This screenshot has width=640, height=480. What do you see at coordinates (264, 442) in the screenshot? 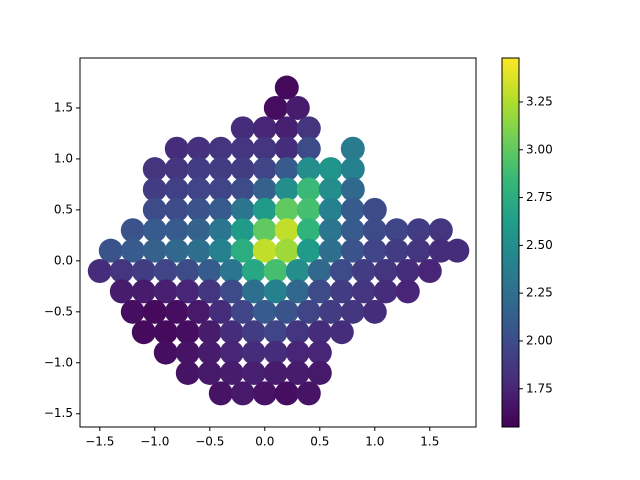
I see `x-tick-label: 0.0` at bounding box center [264, 442].